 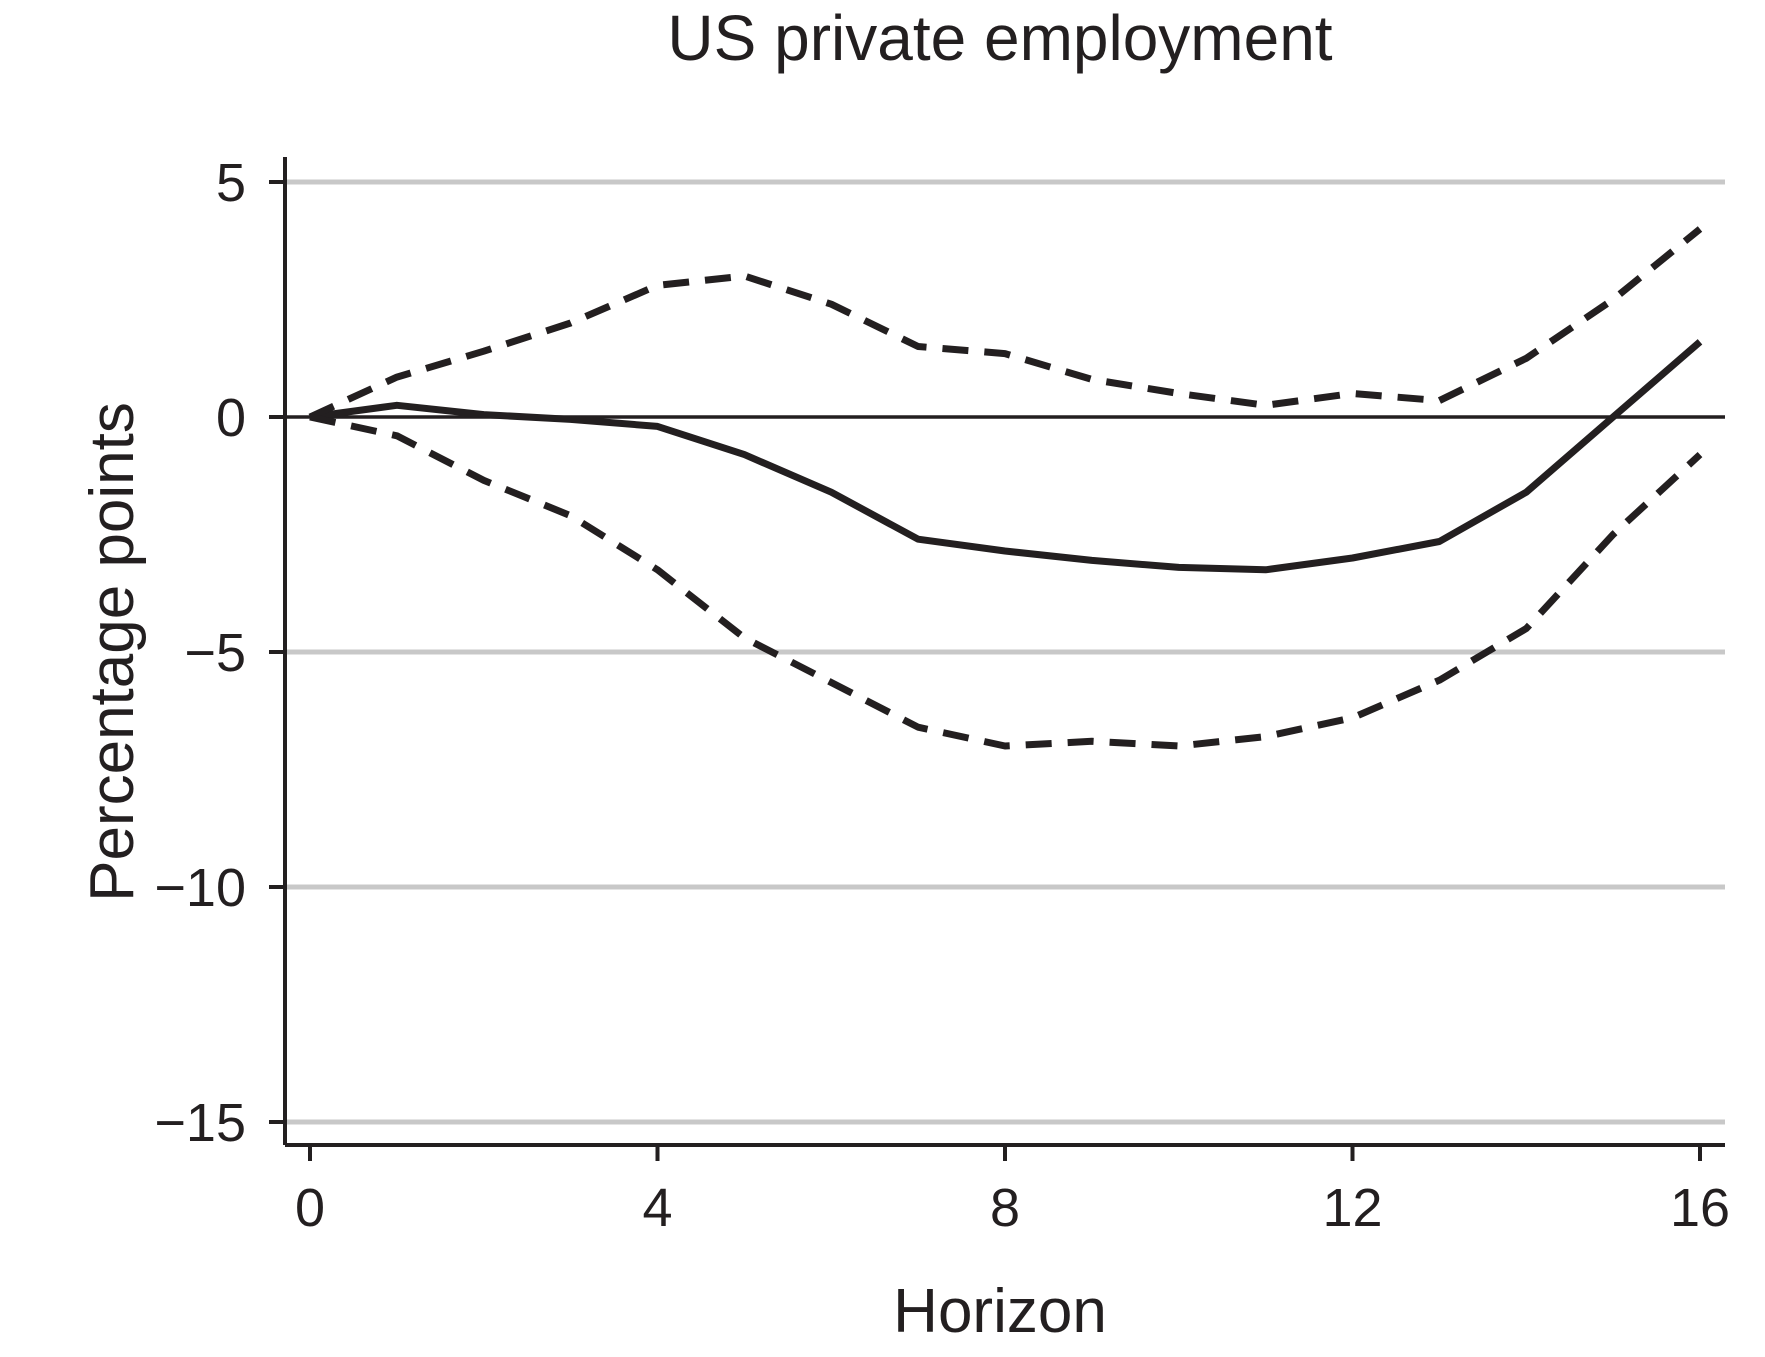 What do you see at coordinates (200, 888) in the screenshot?
I see `y-tick-label: −10` at bounding box center [200, 888].